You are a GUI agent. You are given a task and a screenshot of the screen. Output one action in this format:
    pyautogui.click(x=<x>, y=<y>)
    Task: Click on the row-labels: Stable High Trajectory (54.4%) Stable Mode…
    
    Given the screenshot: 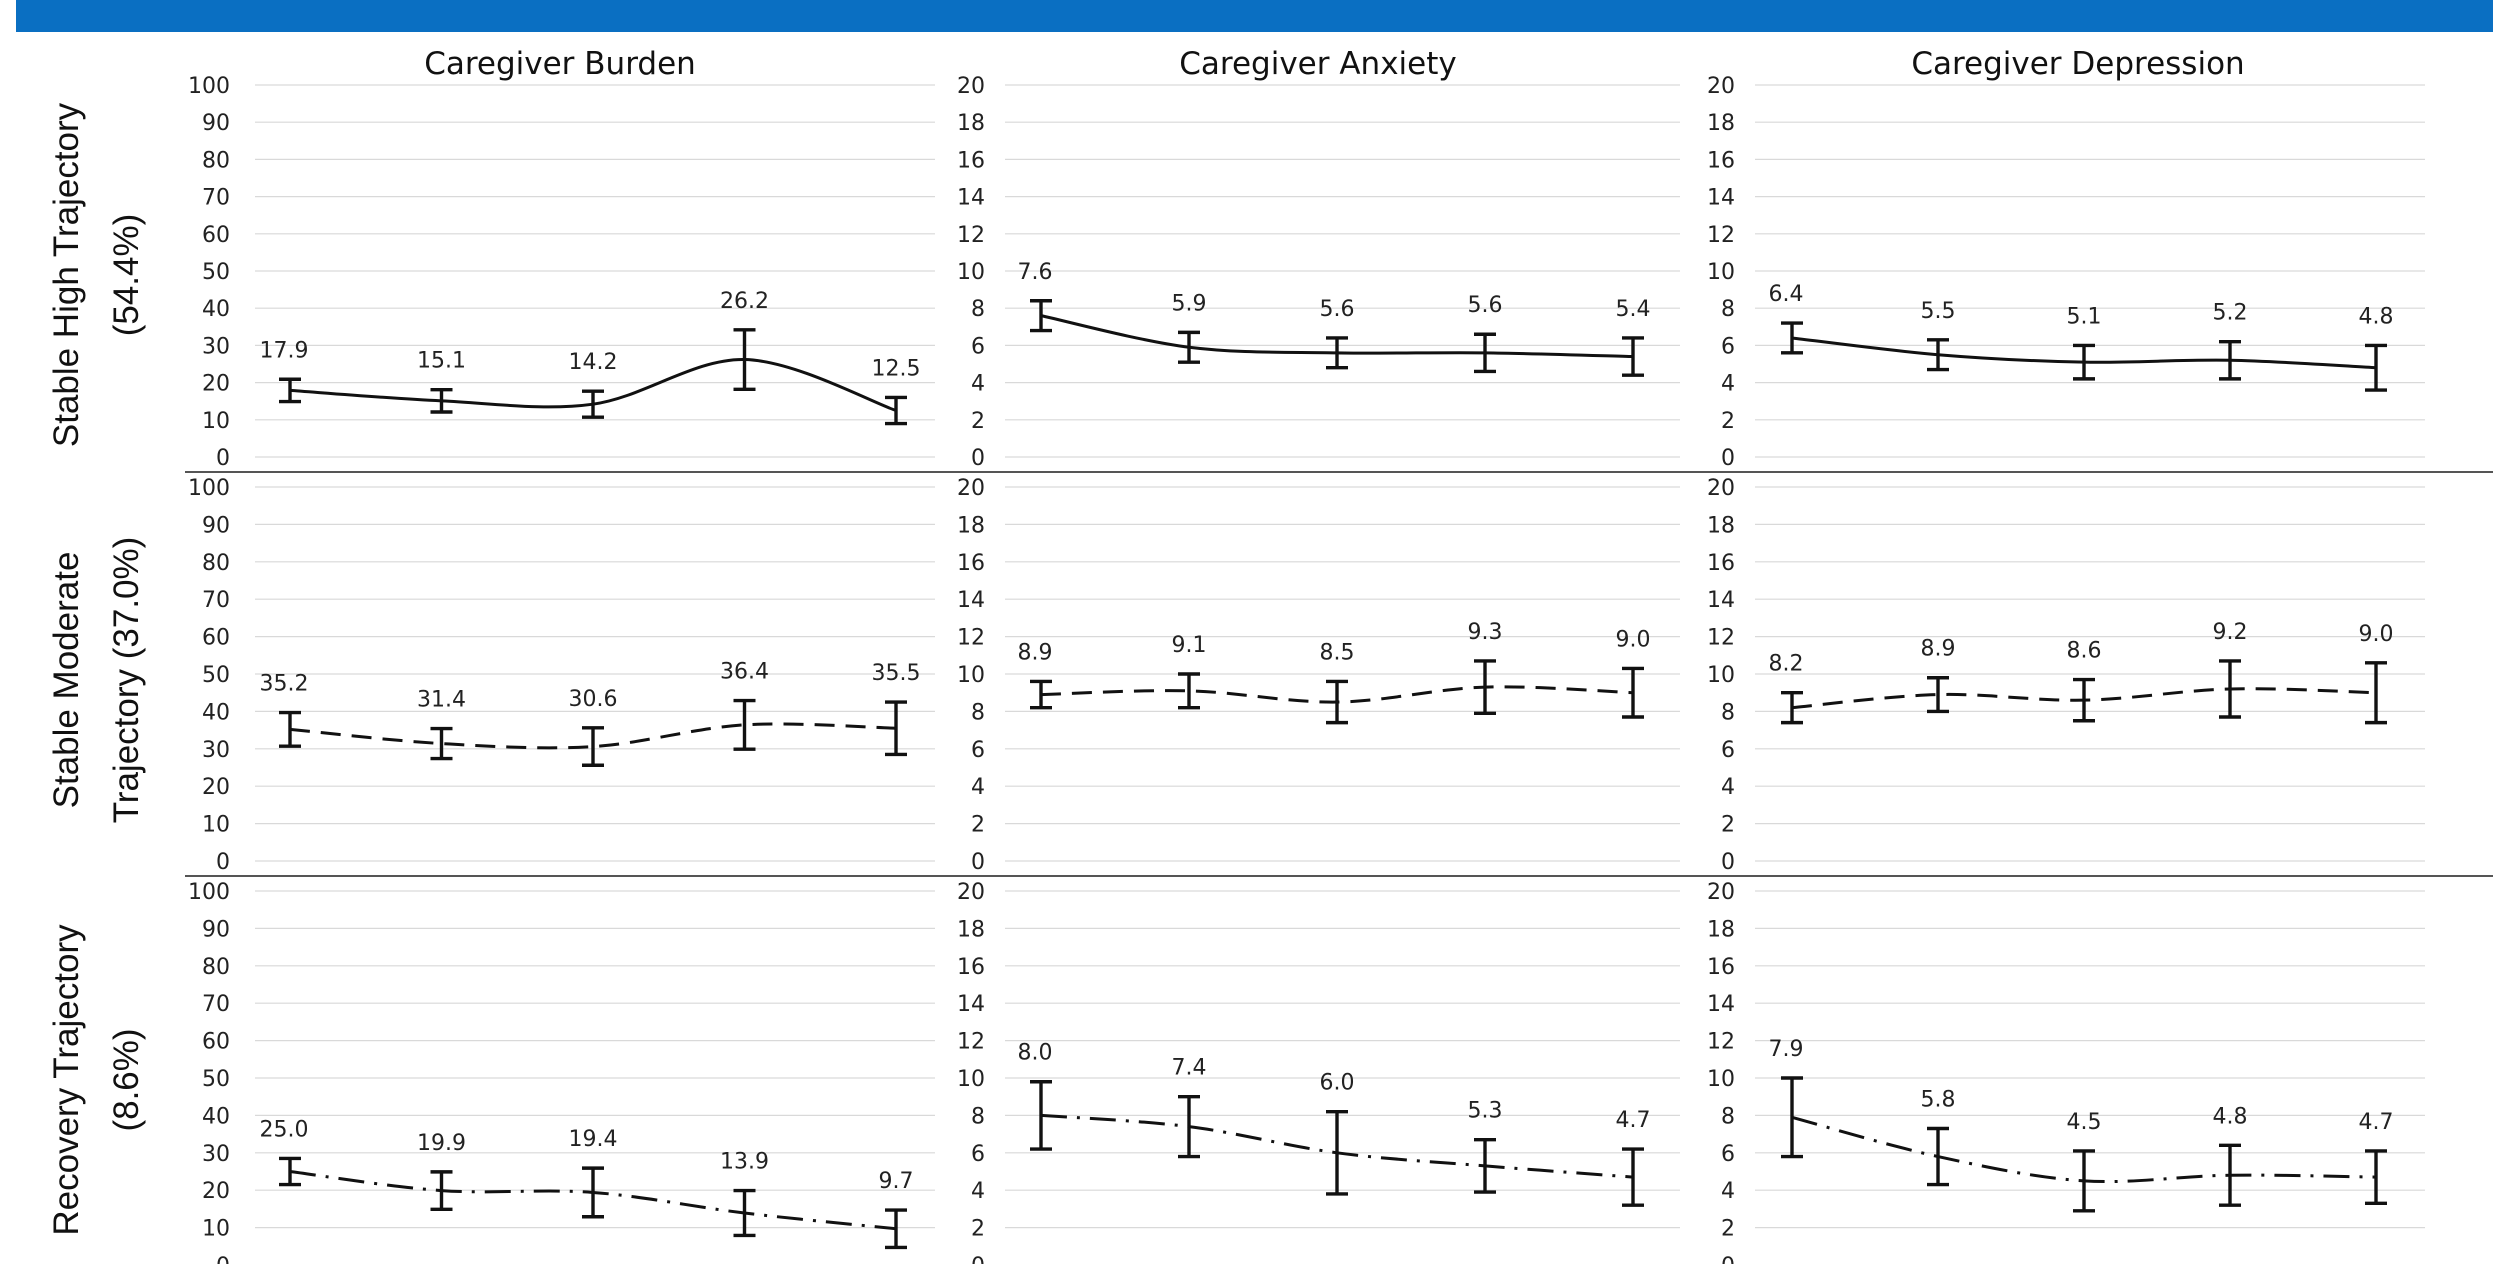 What is the action you would take?
    pyautogui.click(x=96, y=668)
    